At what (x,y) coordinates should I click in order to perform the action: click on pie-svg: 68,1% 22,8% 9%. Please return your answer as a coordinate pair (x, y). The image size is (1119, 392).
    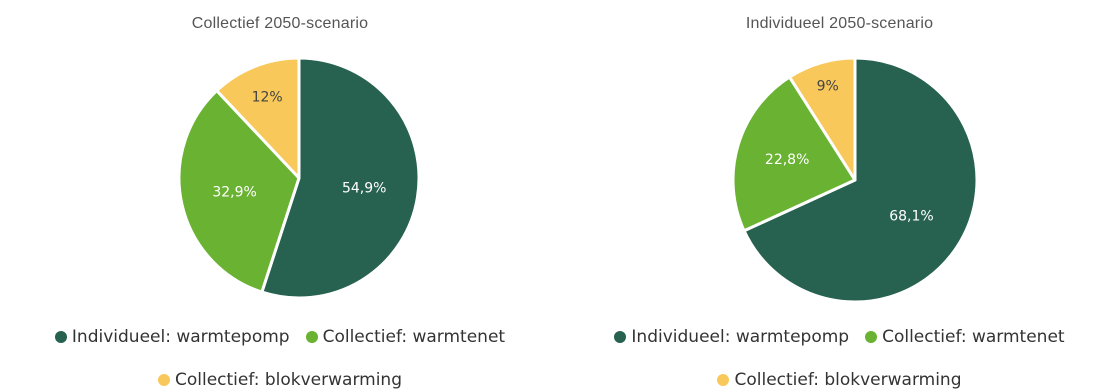
    Looking at the image, I should click on (855, 180).